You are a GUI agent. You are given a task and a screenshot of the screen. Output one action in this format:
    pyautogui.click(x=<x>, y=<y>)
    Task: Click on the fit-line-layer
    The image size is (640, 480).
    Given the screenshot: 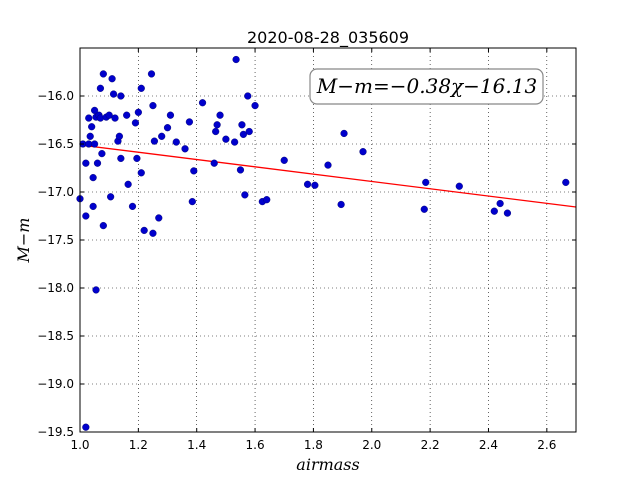 What is the action you would take?
    pyautogui.click(x=328, y=176)
    